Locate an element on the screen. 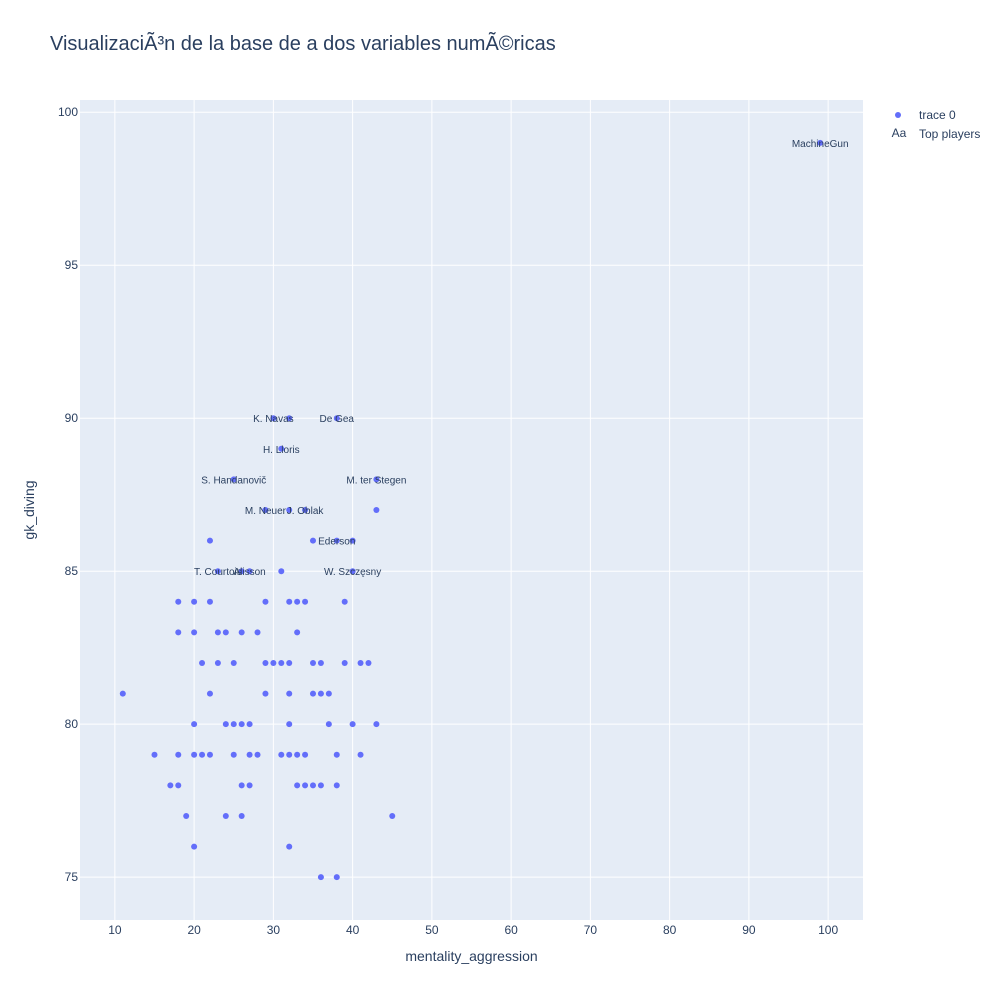  x-tick-label: 20 is located at coordinates (194, 930).